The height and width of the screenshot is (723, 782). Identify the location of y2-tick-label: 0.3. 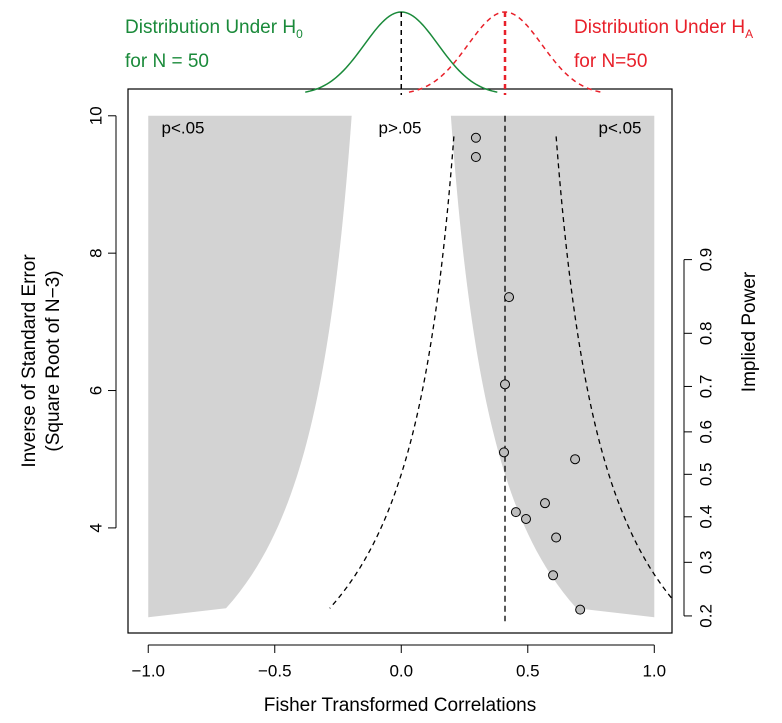
(705, 562).